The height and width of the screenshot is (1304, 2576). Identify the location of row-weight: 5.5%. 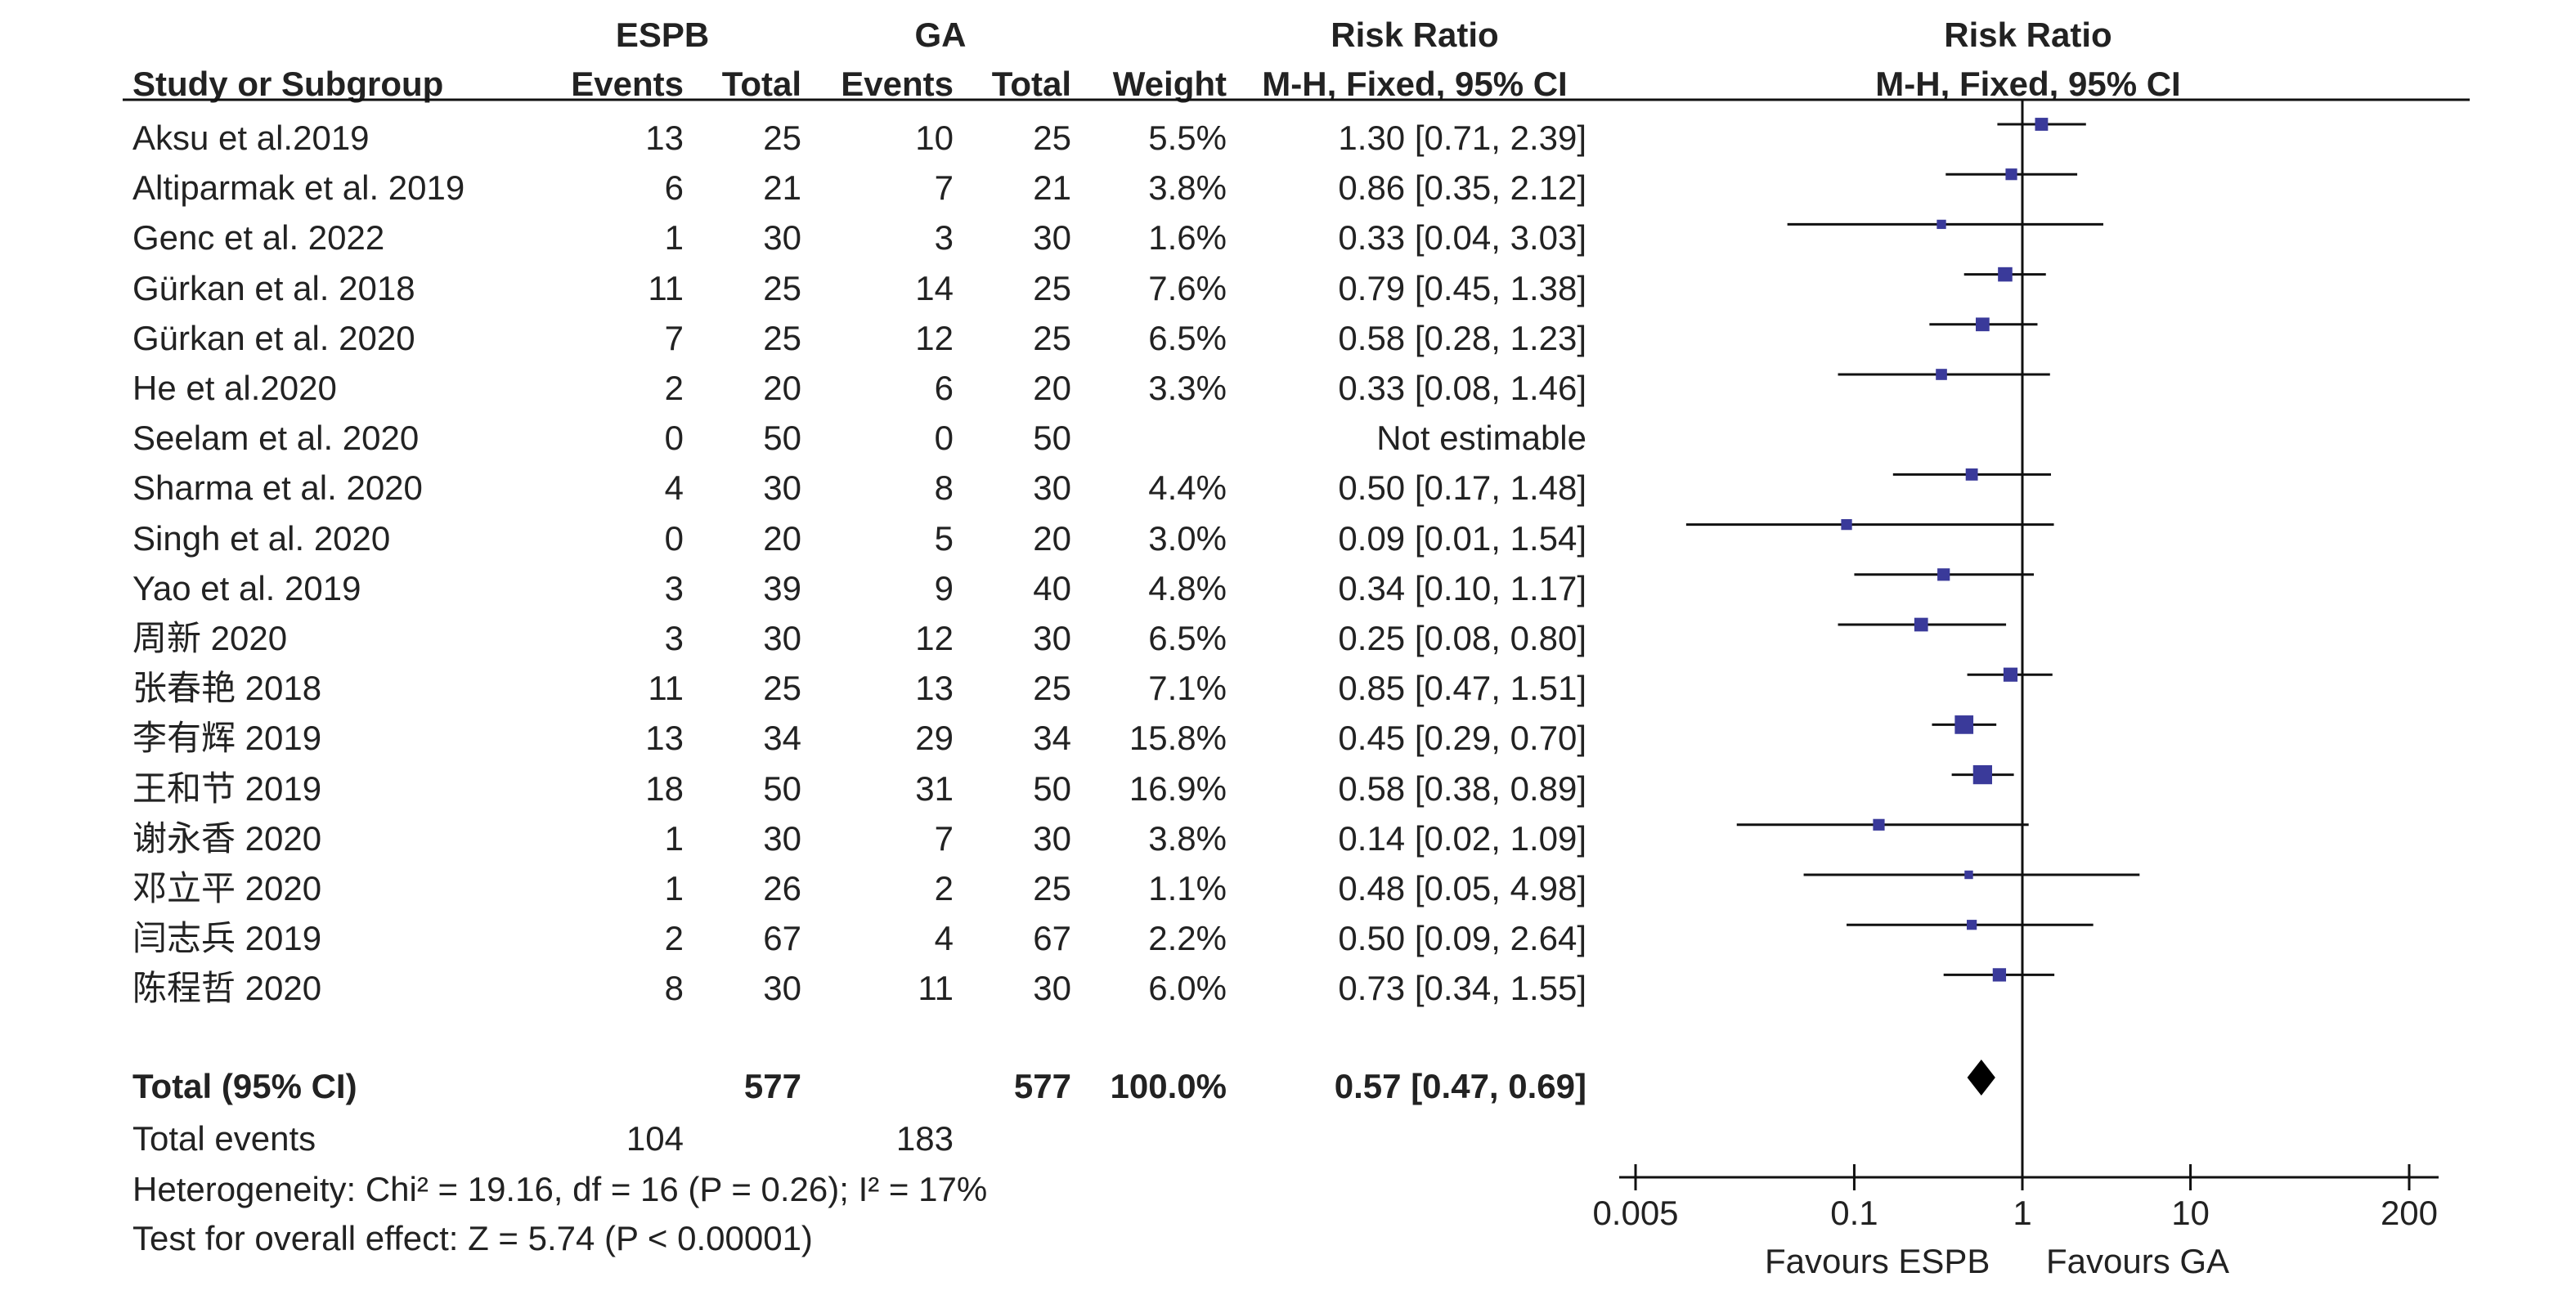
(1187, 138).